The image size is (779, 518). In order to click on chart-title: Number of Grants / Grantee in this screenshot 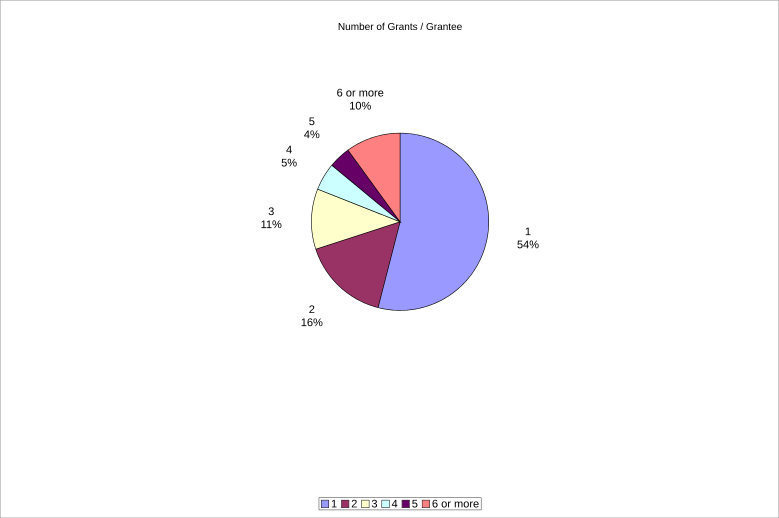, I will do `click(400, 26)`.